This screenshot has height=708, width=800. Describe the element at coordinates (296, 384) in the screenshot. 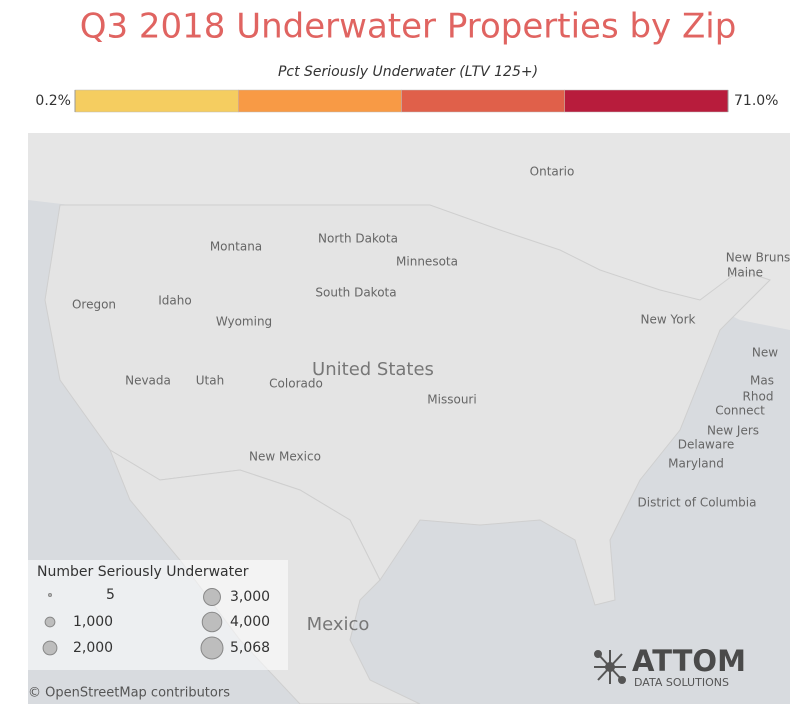

I see `place-label: Colorado` at that location.